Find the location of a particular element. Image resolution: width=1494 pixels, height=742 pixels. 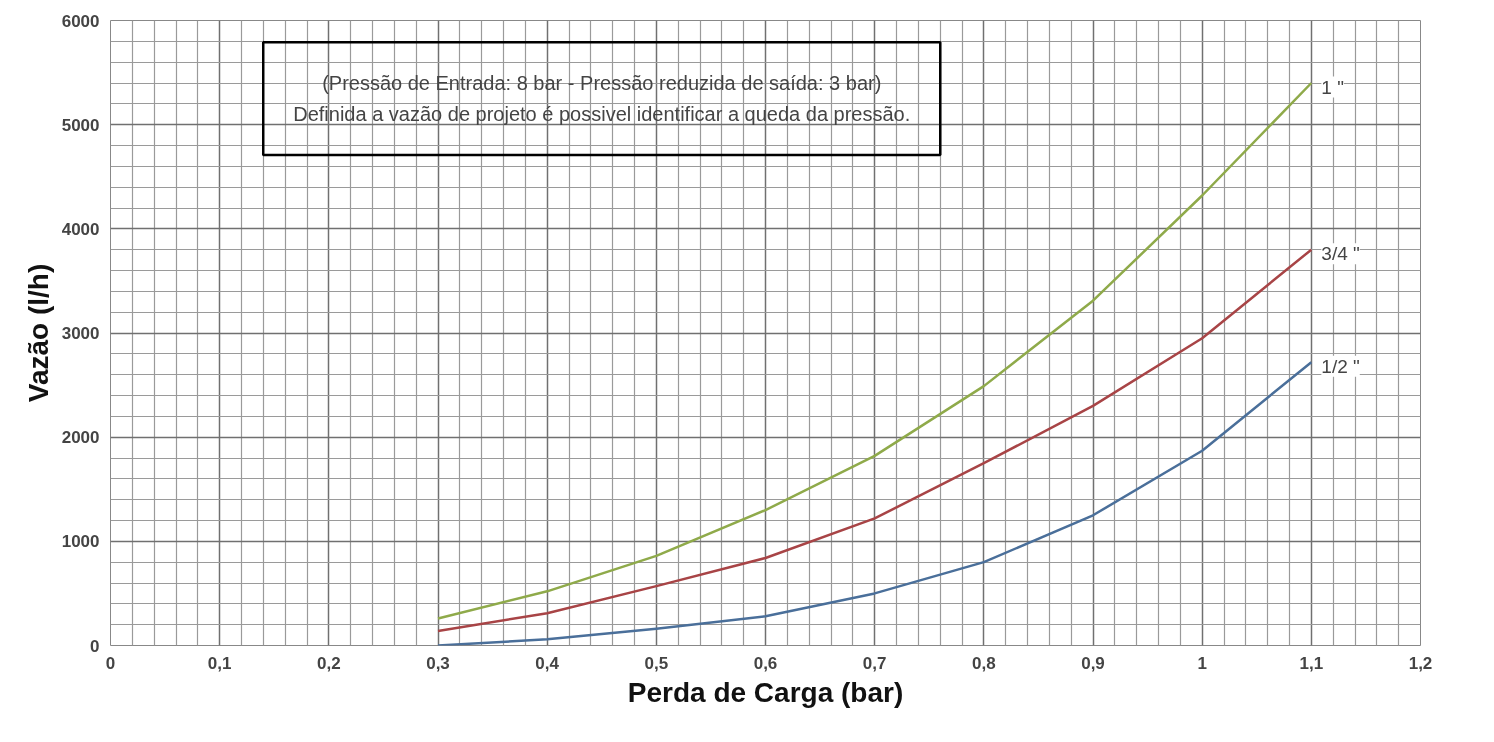

x-tick-label: 0,7 is located at coordinates (874, 663).